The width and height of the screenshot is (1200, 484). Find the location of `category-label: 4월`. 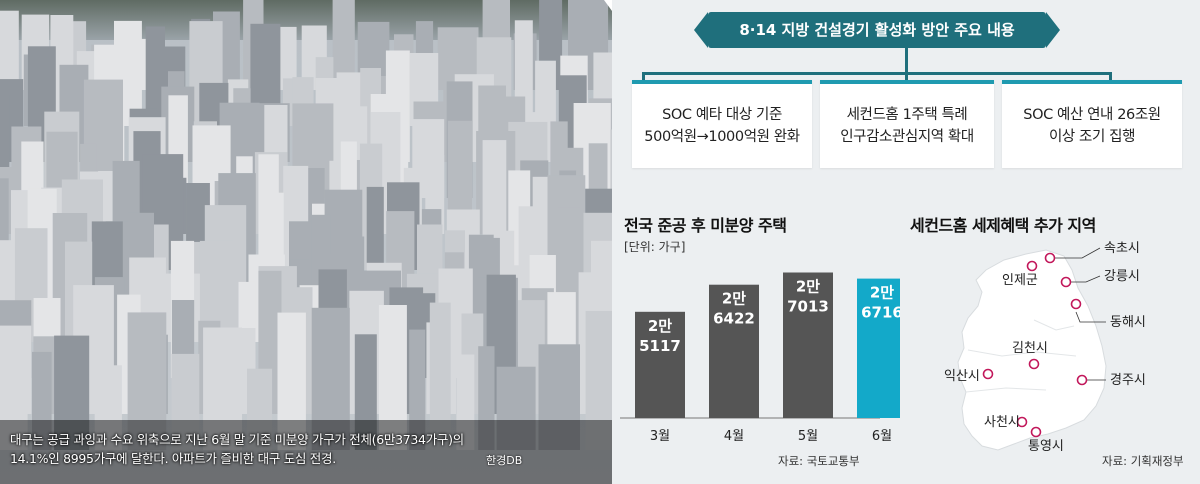

category-label: 4월 is located at coordinates (734, 436).